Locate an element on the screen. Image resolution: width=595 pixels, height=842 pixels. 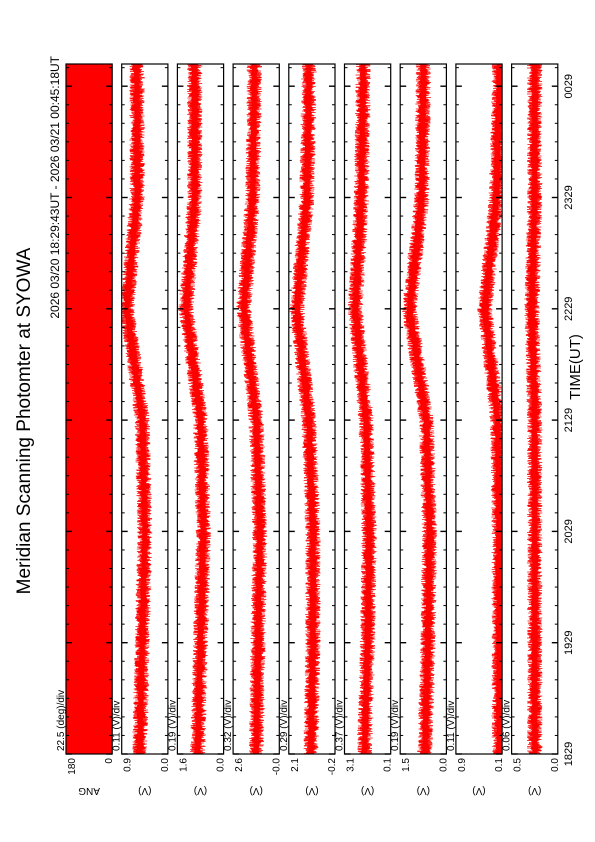
panel-ch6: 1.5 0.0 (V) 0.19 (V)/div is located at coordinates (419, 429).